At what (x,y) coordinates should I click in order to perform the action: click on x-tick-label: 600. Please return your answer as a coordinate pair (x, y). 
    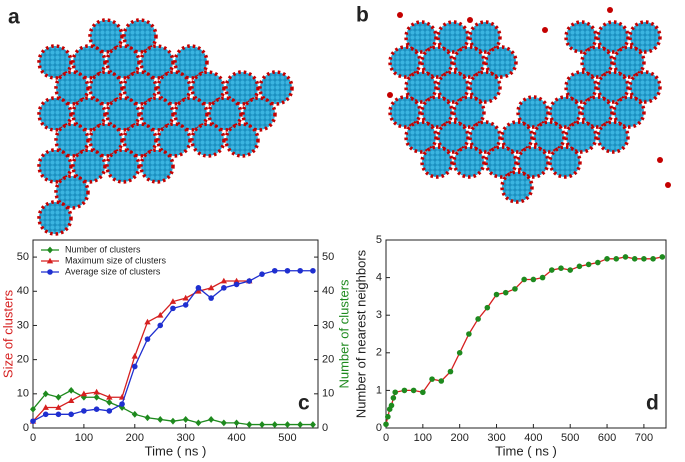
    Looking at the image, I should click on (607, 438).